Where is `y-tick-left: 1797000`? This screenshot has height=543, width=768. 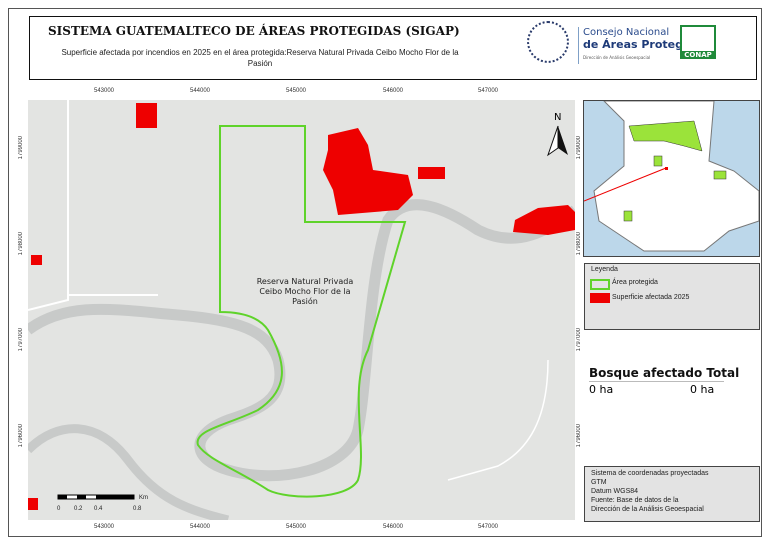
y-tick-left: 1797000 is located at coordinates (21, 340).